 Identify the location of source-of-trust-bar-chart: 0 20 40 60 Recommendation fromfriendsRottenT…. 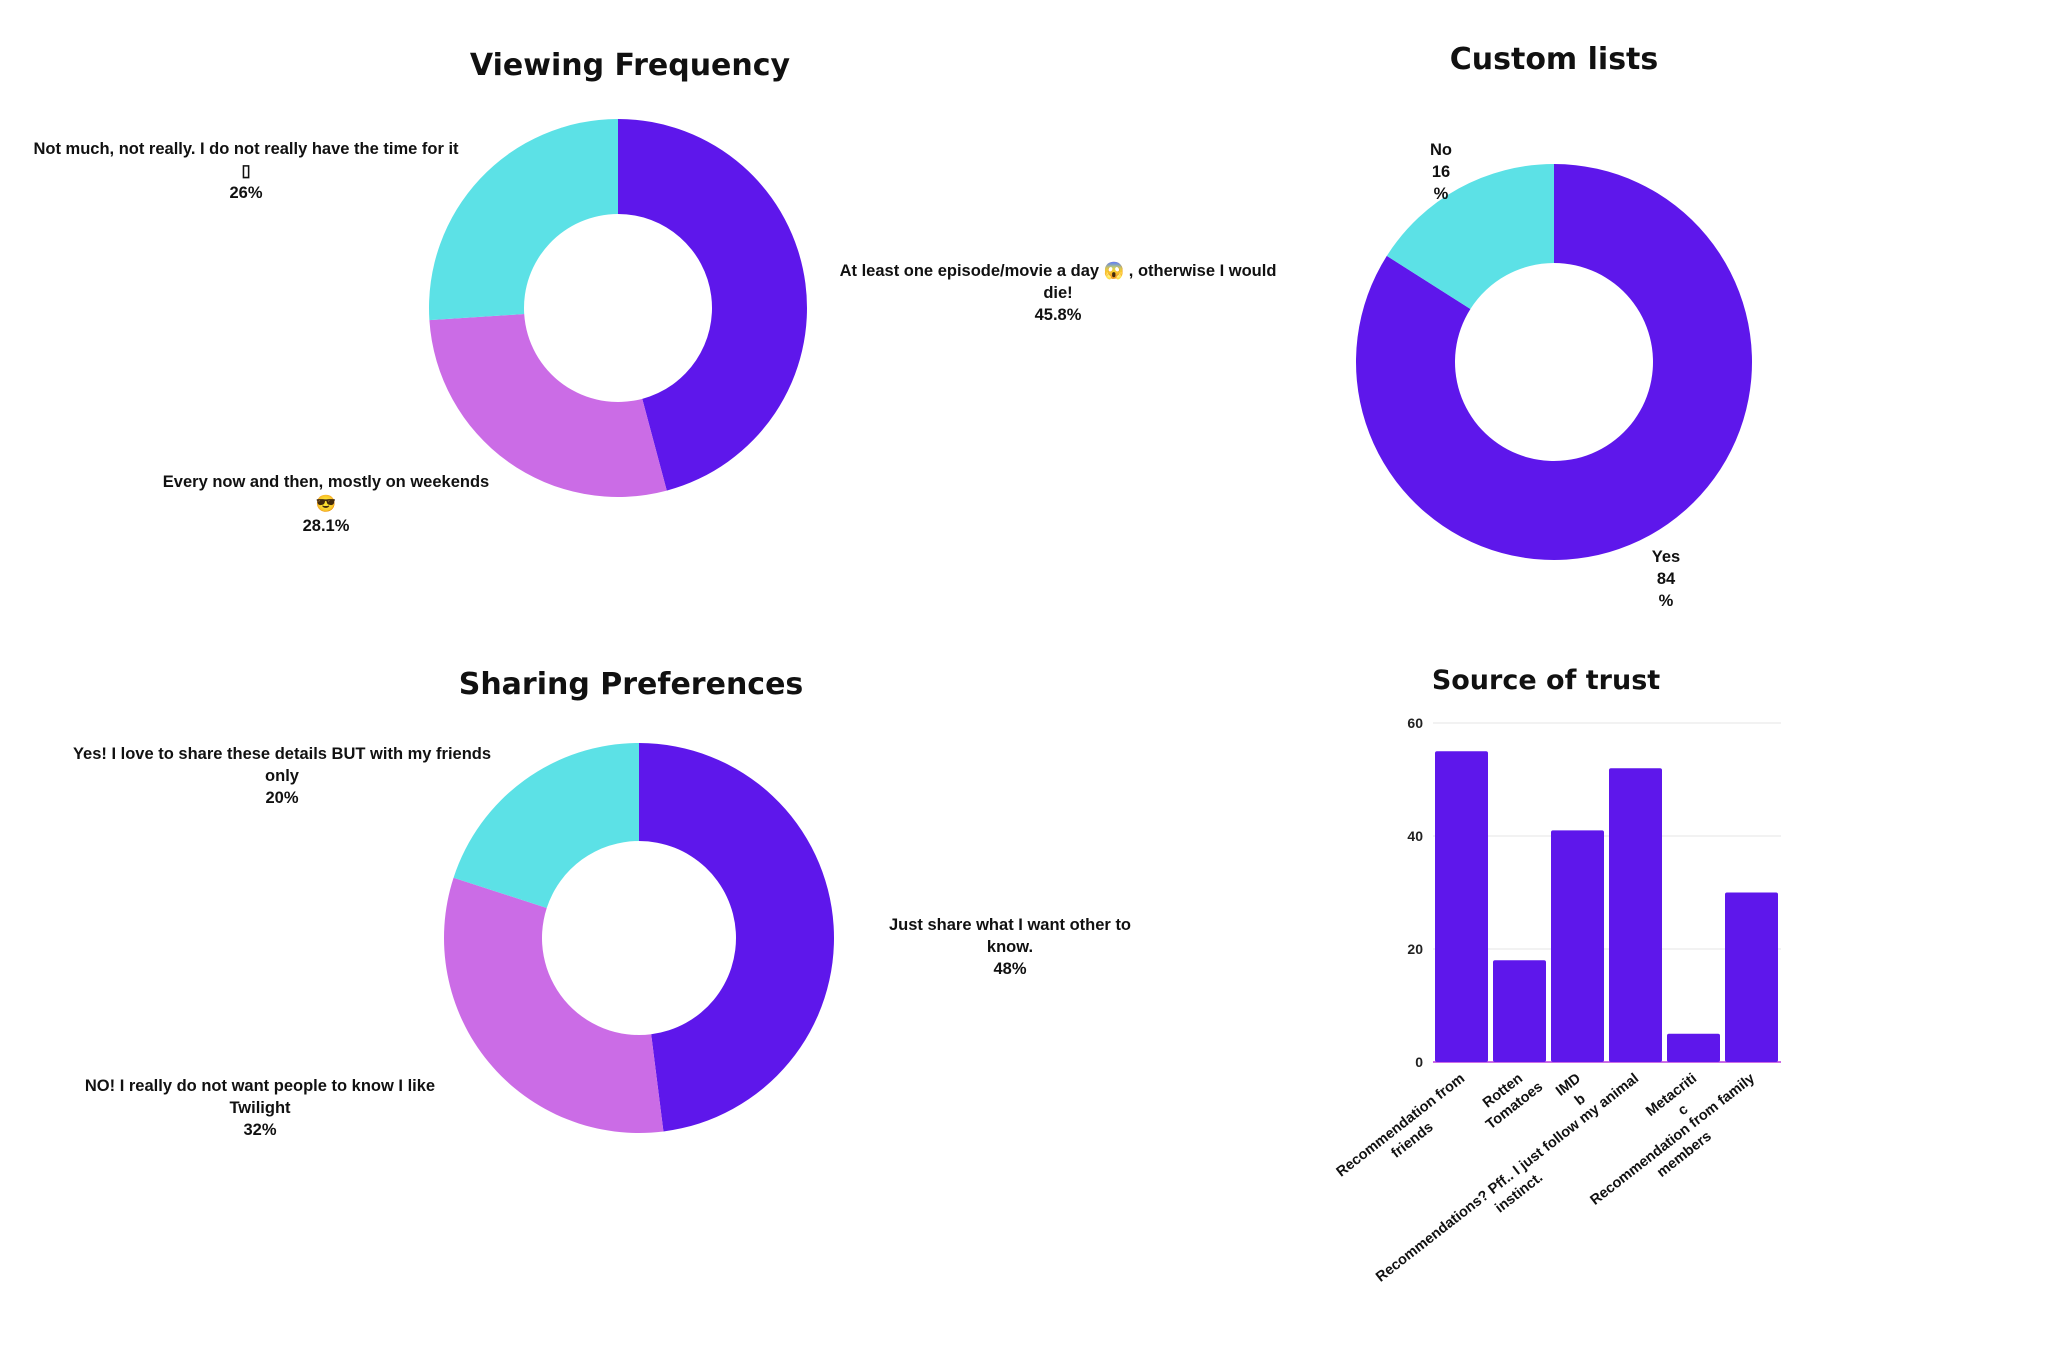
(1557, 1000).